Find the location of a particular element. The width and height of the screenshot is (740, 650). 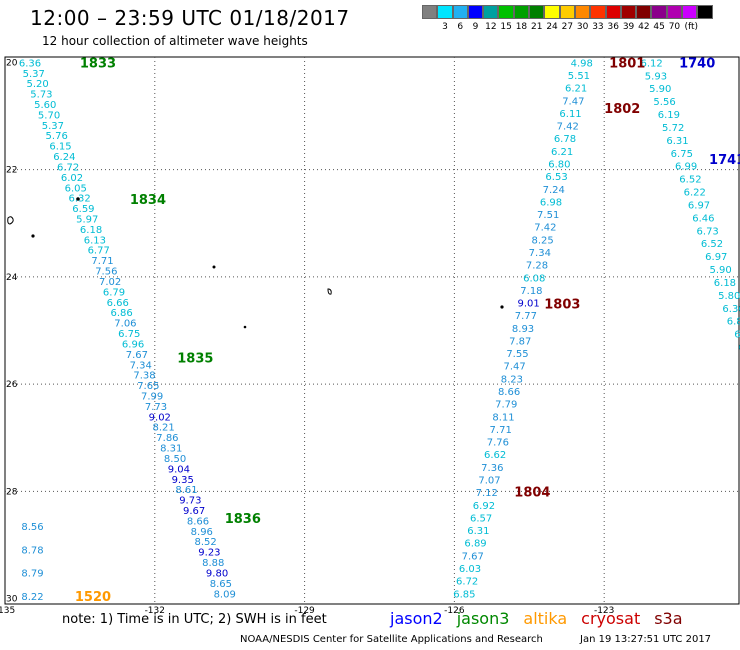

wave-height-value: 6.52 is located at coordinates (712, 244).